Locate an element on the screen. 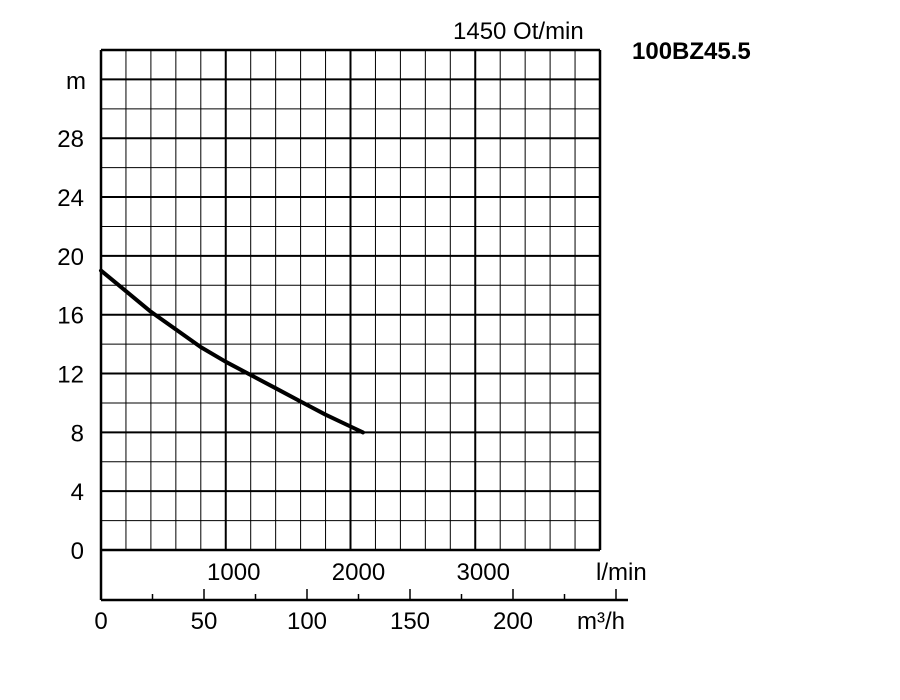 The width and height of the screenshot is (900, 700). x-tick-label-lmin: 1000 is located at coordinates (233, 572).